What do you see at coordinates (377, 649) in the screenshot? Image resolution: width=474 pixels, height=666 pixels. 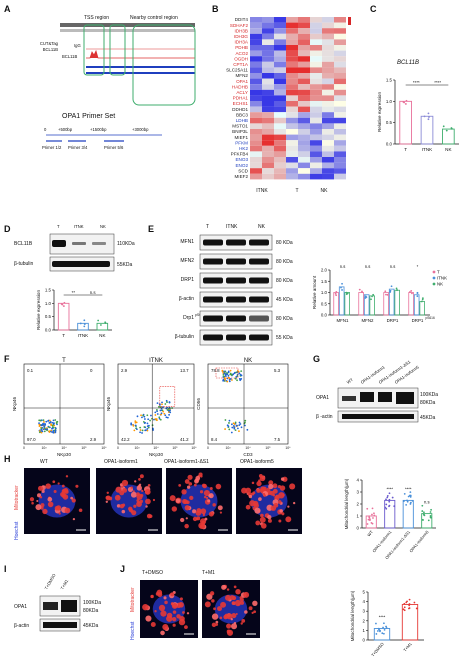 I see `x-tick-label: T+DMSO` at bounding box center [377, 649].